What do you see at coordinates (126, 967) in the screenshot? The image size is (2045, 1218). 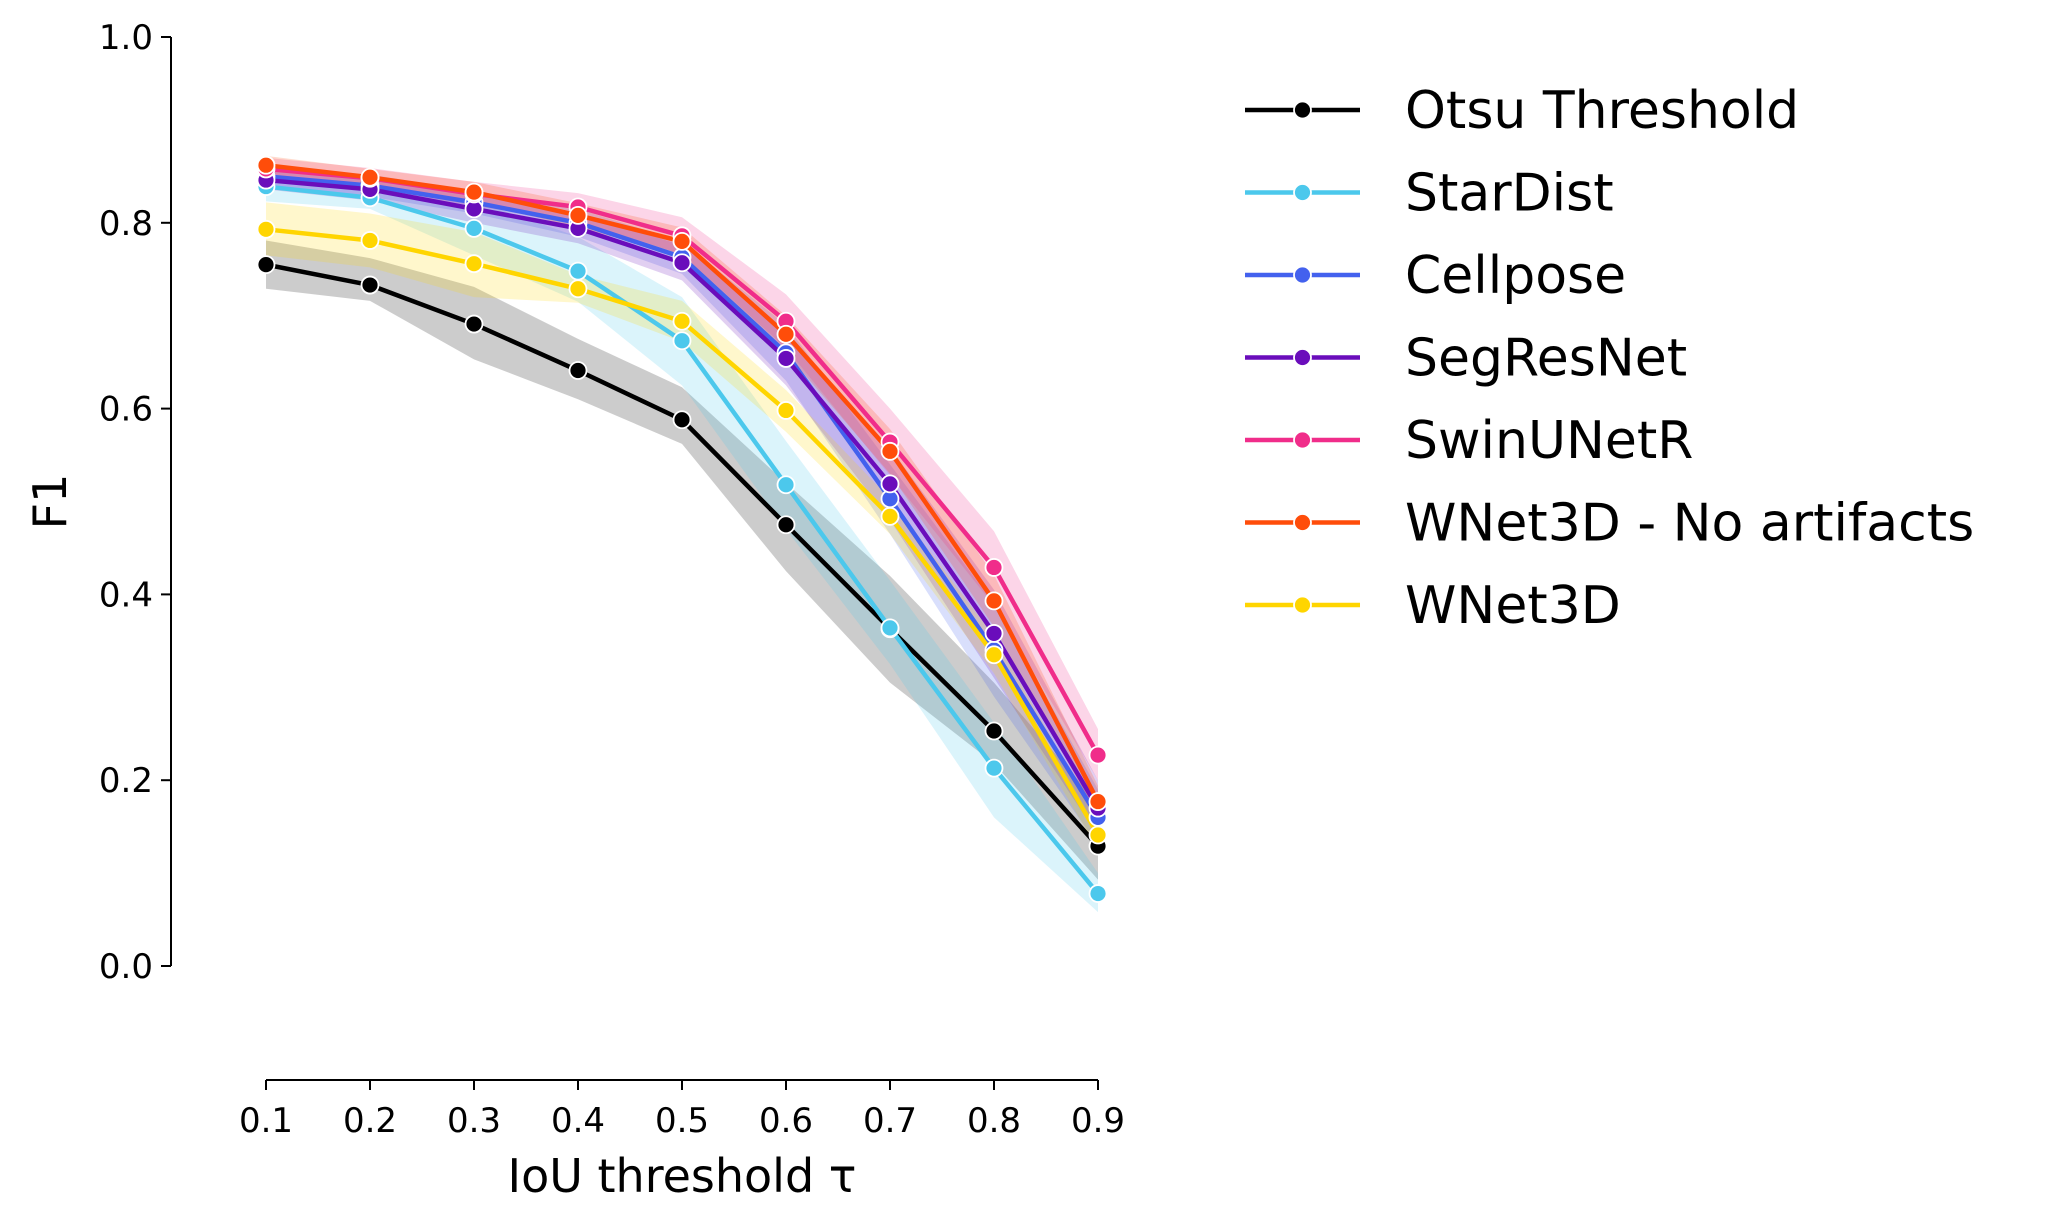 I see `y-tick-label: 0.0` at bounding box center [126, 967].